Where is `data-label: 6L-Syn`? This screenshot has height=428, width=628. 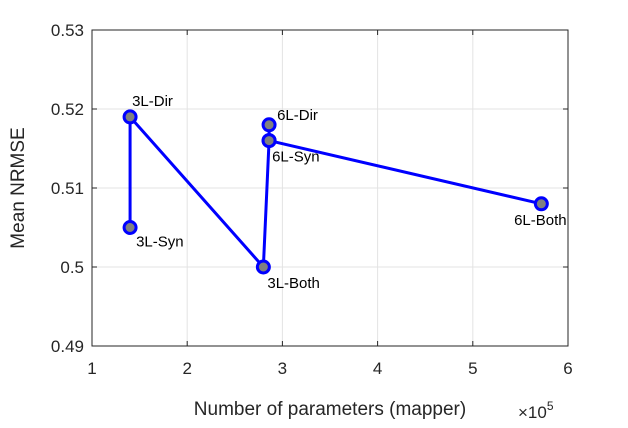 data-label: 6L-Syn is located at coordinates (296, 157).